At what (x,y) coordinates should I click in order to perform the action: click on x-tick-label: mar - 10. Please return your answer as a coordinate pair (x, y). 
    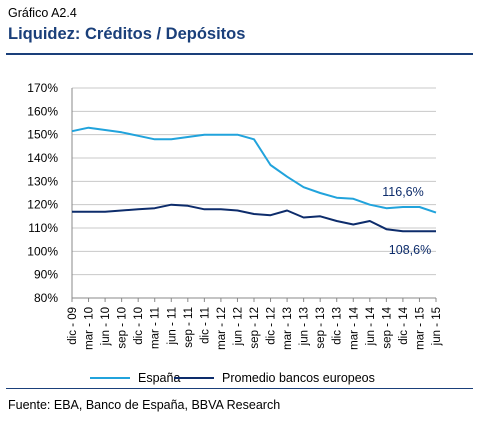
    Looking at the image, I should click on (90, 328).